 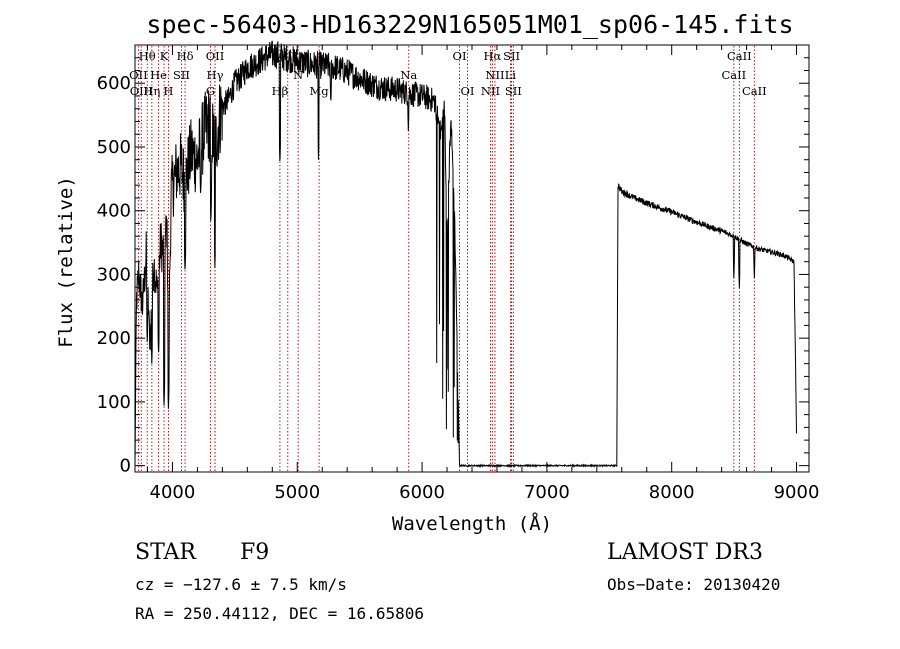 I want to click on x-axis-label: Wavelength (Å), so click(x=472, y=523).